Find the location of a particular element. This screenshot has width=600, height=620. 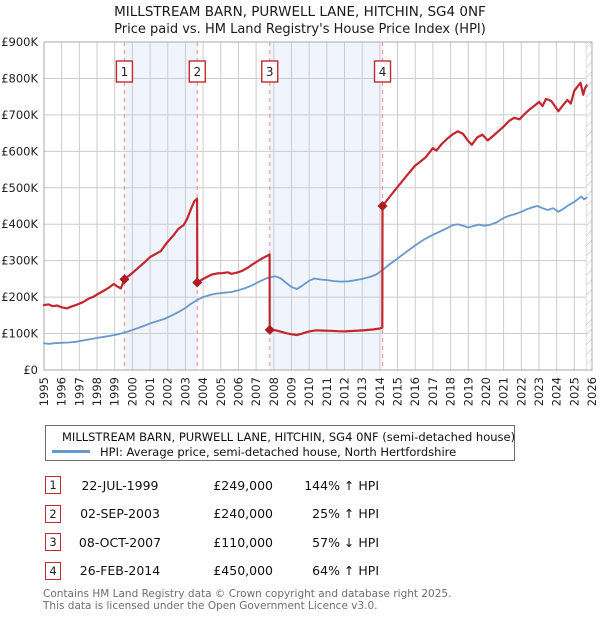

x-tick-label: 2000 is located at coordinates (132, 391).